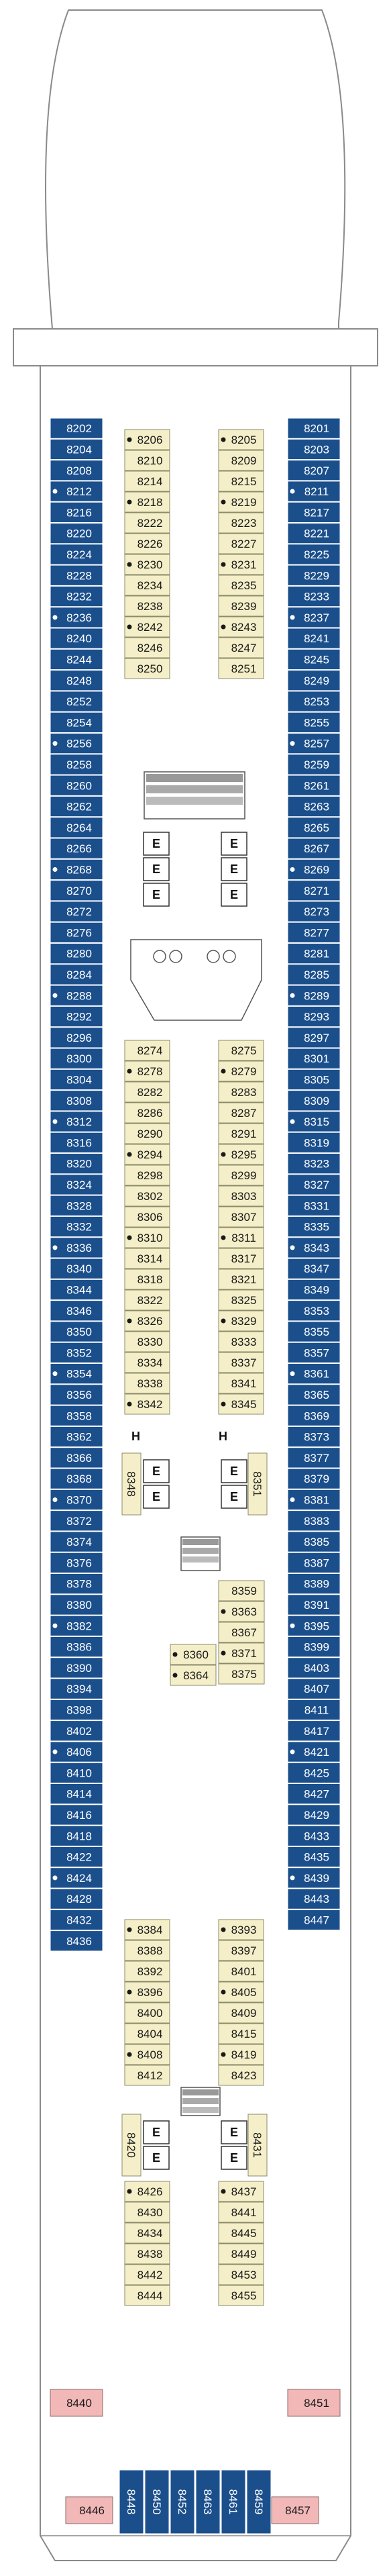  I want to click on cabin: 8285, so click(314, 974).